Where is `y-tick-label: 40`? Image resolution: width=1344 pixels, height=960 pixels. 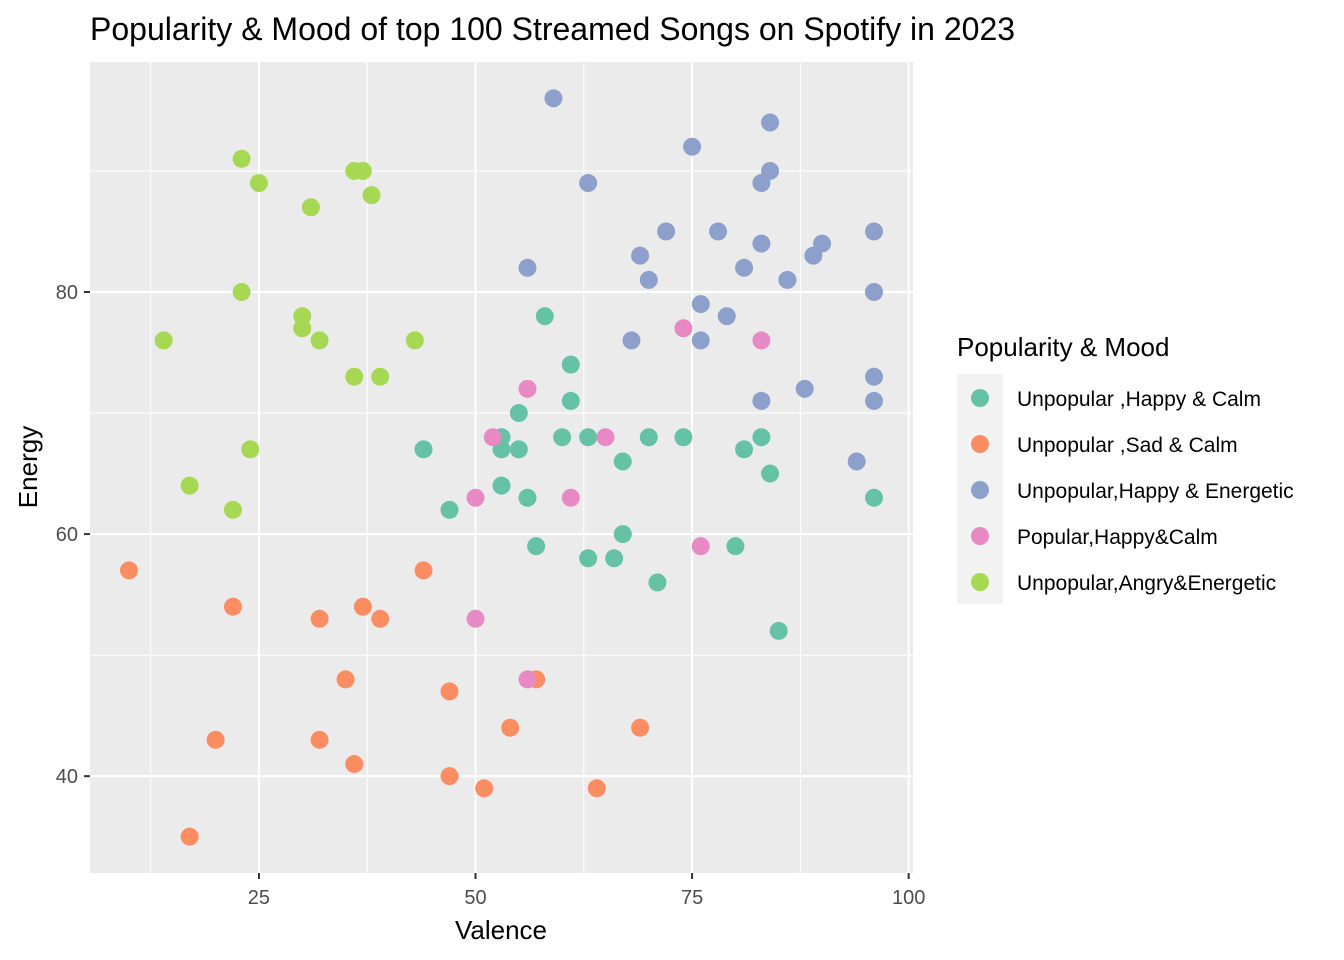 y-tick-label: 40 is located at coordinates (67, 777).